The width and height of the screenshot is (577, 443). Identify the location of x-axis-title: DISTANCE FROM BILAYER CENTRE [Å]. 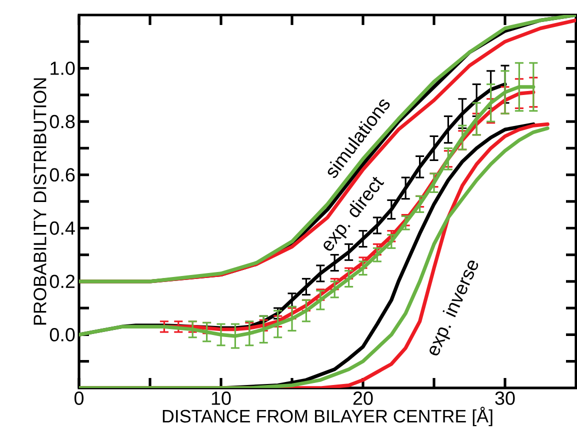
(327, 416).